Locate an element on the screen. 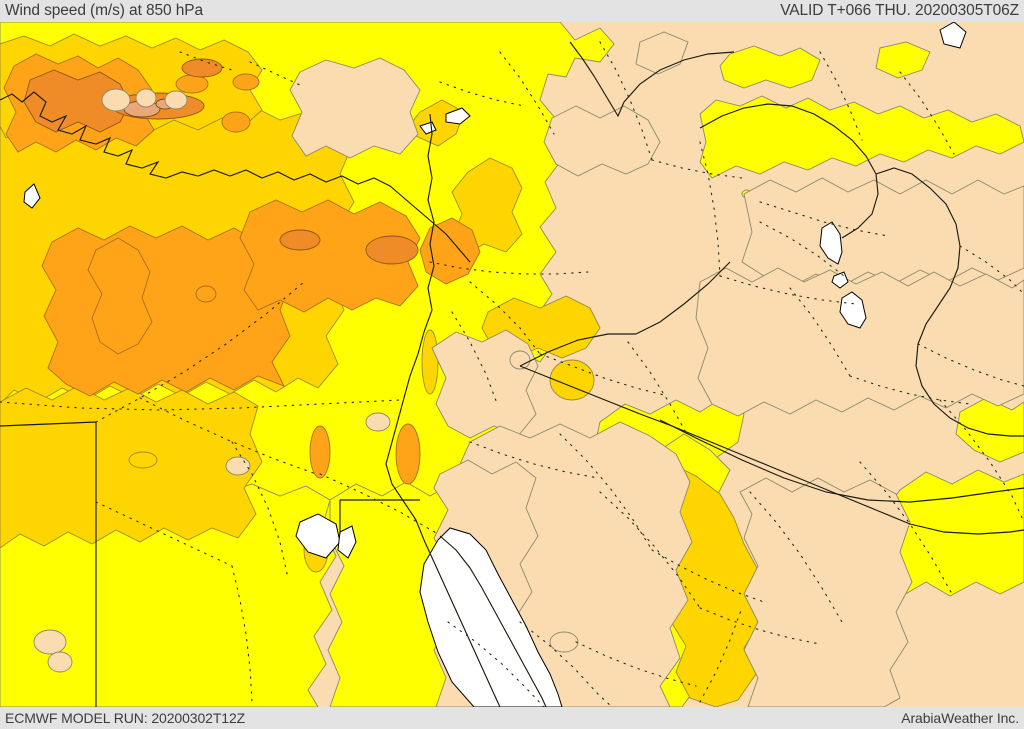 The width and height of the screenshot is (1024, 729). credit-label: ArabiaWeather Inc. is located at coordinates (960, 718).